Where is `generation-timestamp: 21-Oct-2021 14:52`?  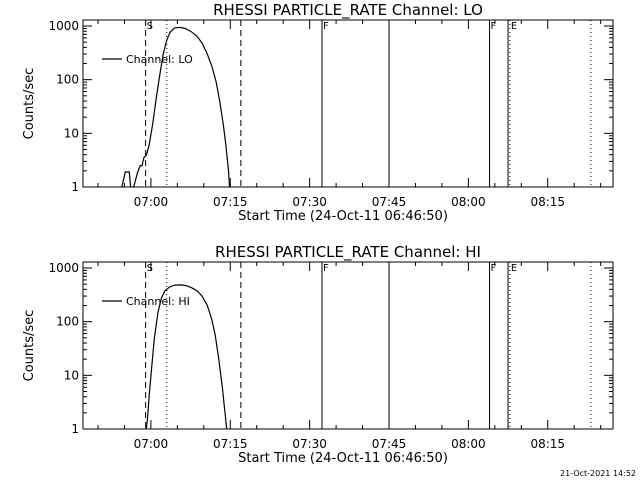 generation-timestamp: 21-Oct-2021 14:52 is located at coordinates (598, 473).